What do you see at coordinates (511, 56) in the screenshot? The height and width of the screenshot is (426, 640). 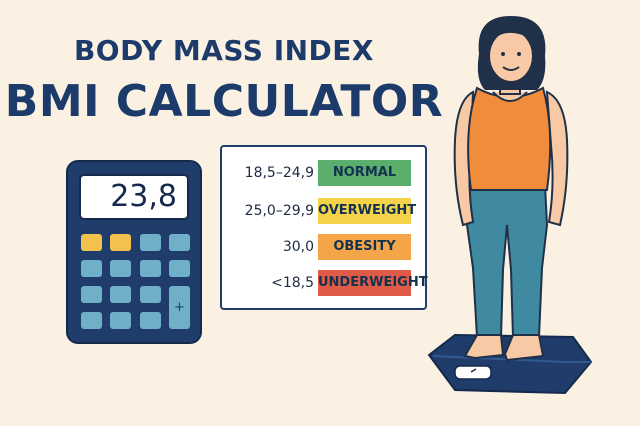 I see `face` at bounding box center [511, 56].